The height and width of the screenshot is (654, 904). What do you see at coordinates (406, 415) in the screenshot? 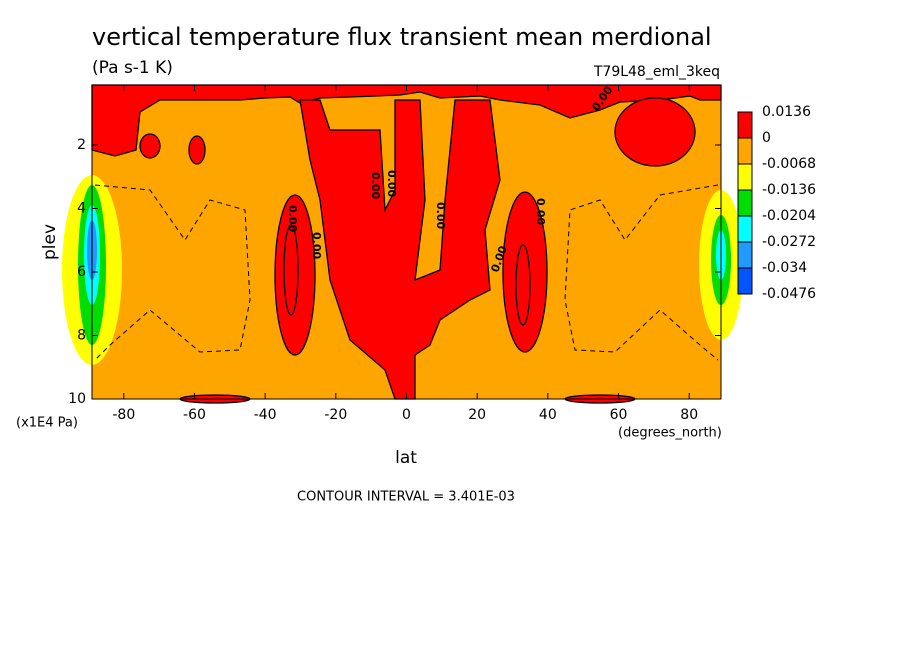
I see `x-tick-label: 0` at bounding box center [406, 415].